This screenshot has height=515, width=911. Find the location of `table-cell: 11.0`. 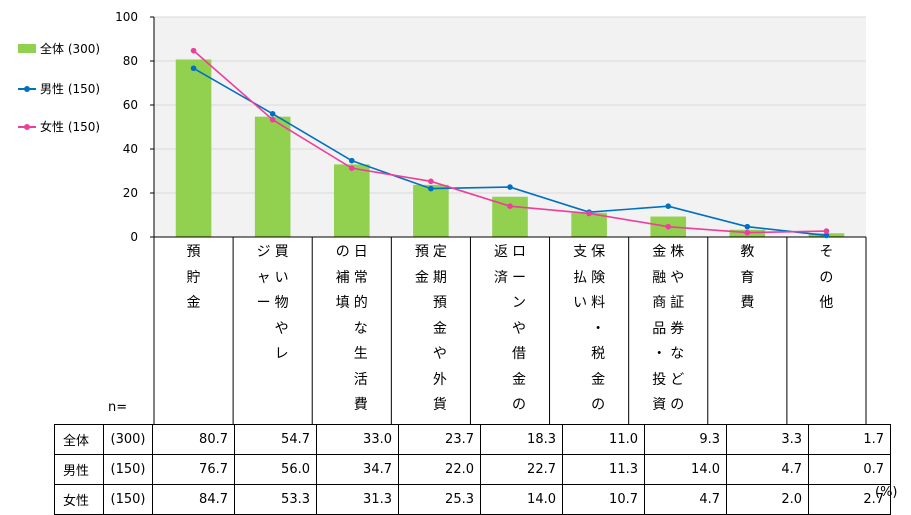

table-cell: 11.0 is located at coordinates (603, 439).